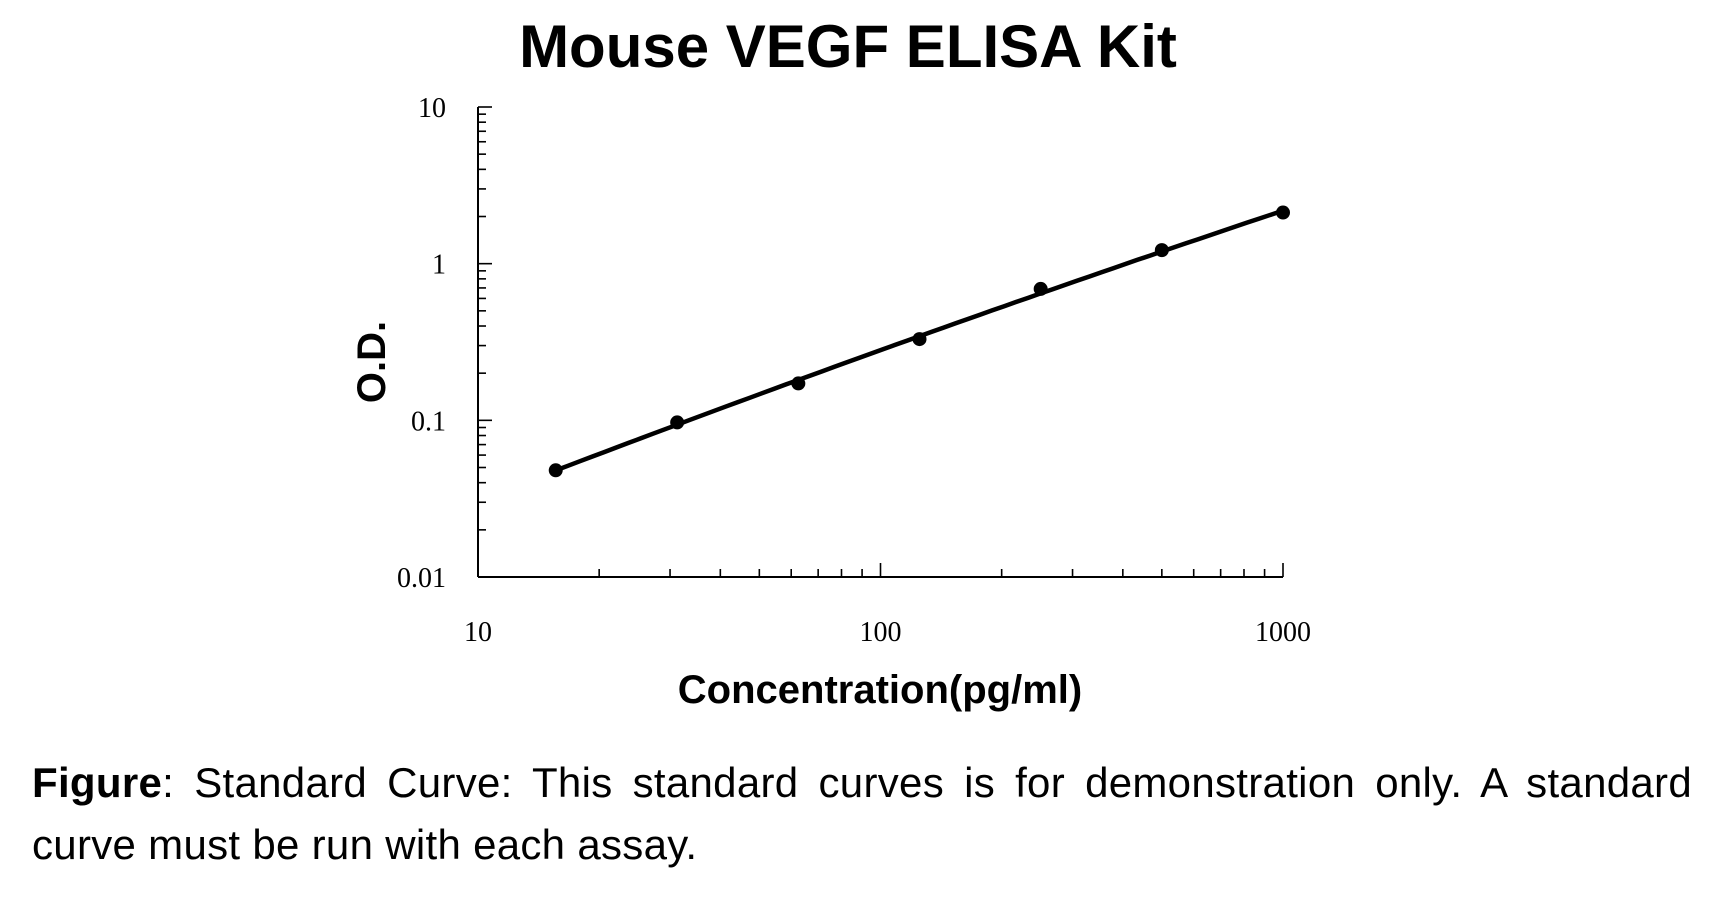  I want to click on y-tick-label: 0.01, so click(421, 578).